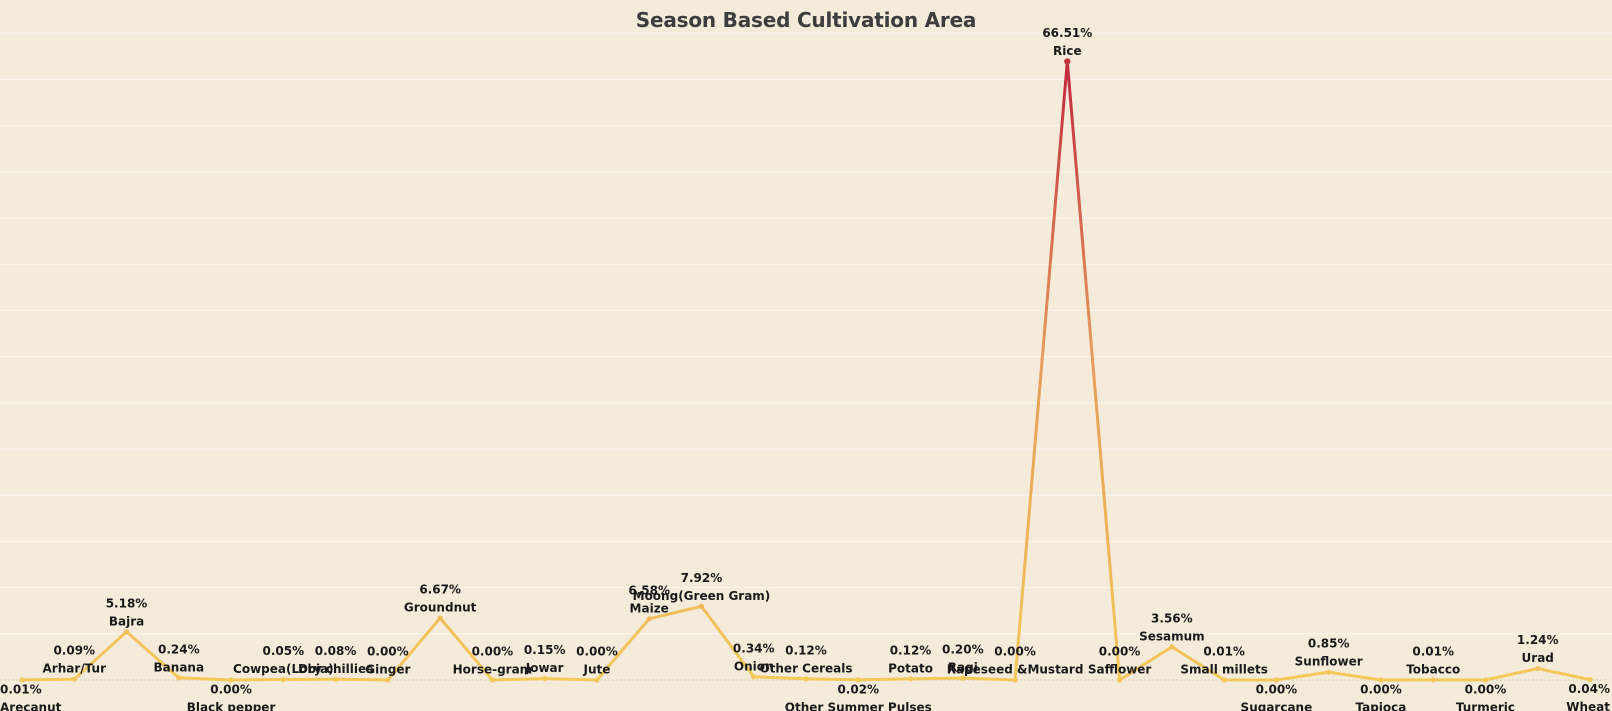 This screenshot has width=1612, height=711. I want to click on category-label: Horse-gram, so click(493, 670).